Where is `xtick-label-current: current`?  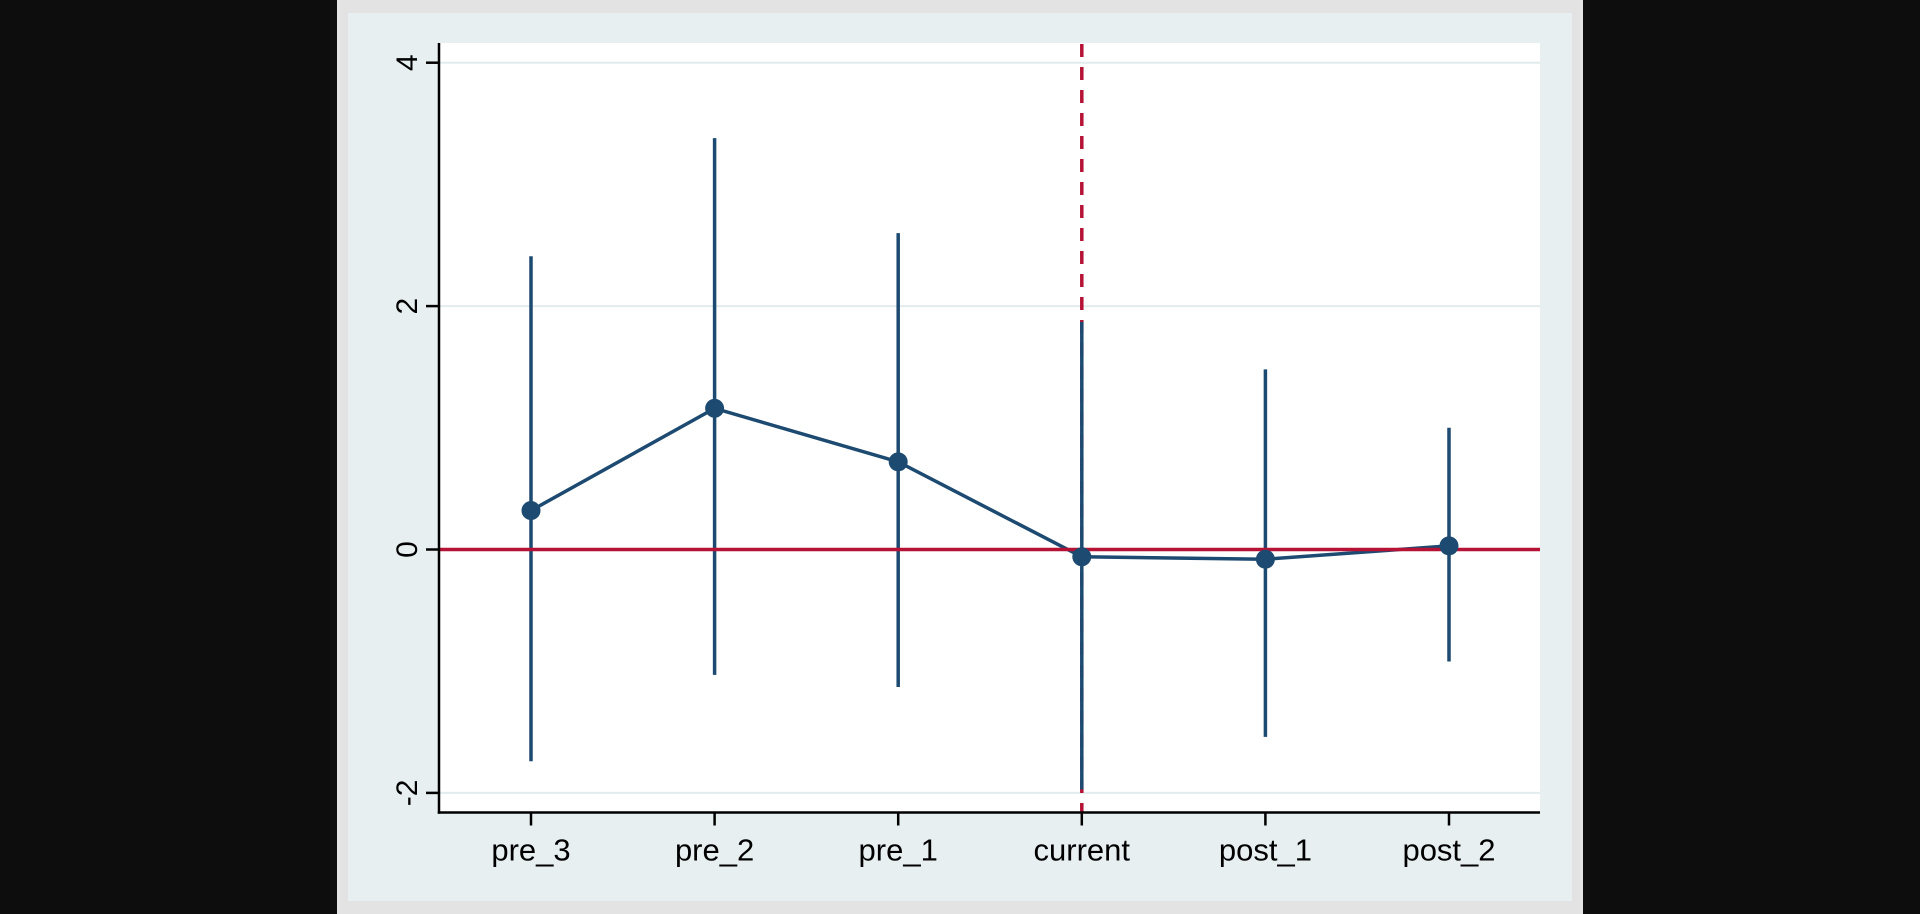
xtick-label-current: current is located at coordinates (1082, 850).